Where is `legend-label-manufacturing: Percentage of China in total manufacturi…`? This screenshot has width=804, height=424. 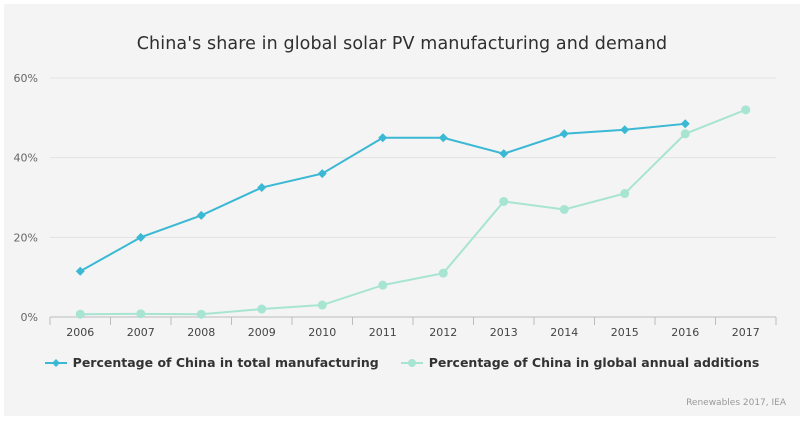
legend-label-manufacturing: Percentage of China in total manufacturi… is located at coordinates (225, 362).